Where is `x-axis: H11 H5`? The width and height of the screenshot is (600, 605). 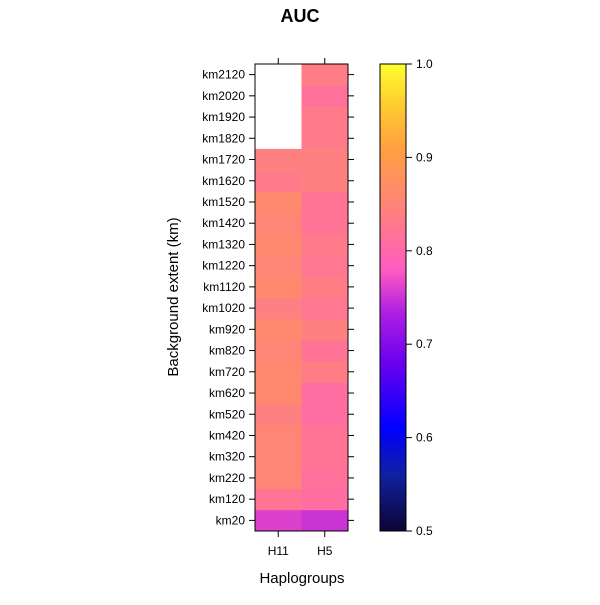
x-axis: H11 H5 is located at coordinates (300, 308).